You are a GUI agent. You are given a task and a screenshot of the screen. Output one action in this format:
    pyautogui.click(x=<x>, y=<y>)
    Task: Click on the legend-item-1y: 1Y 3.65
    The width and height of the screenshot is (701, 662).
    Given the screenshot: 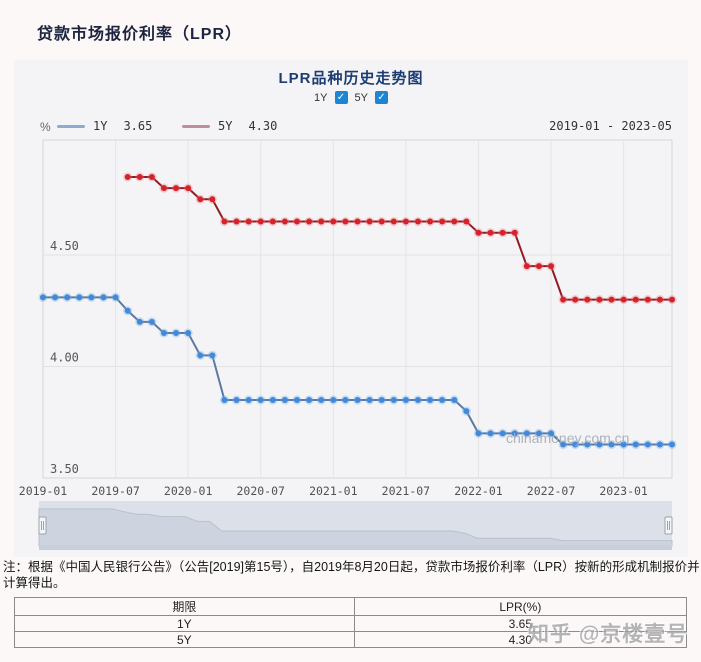 What is the action you would take?
    pyautogui.click(x=104, y=126)
    